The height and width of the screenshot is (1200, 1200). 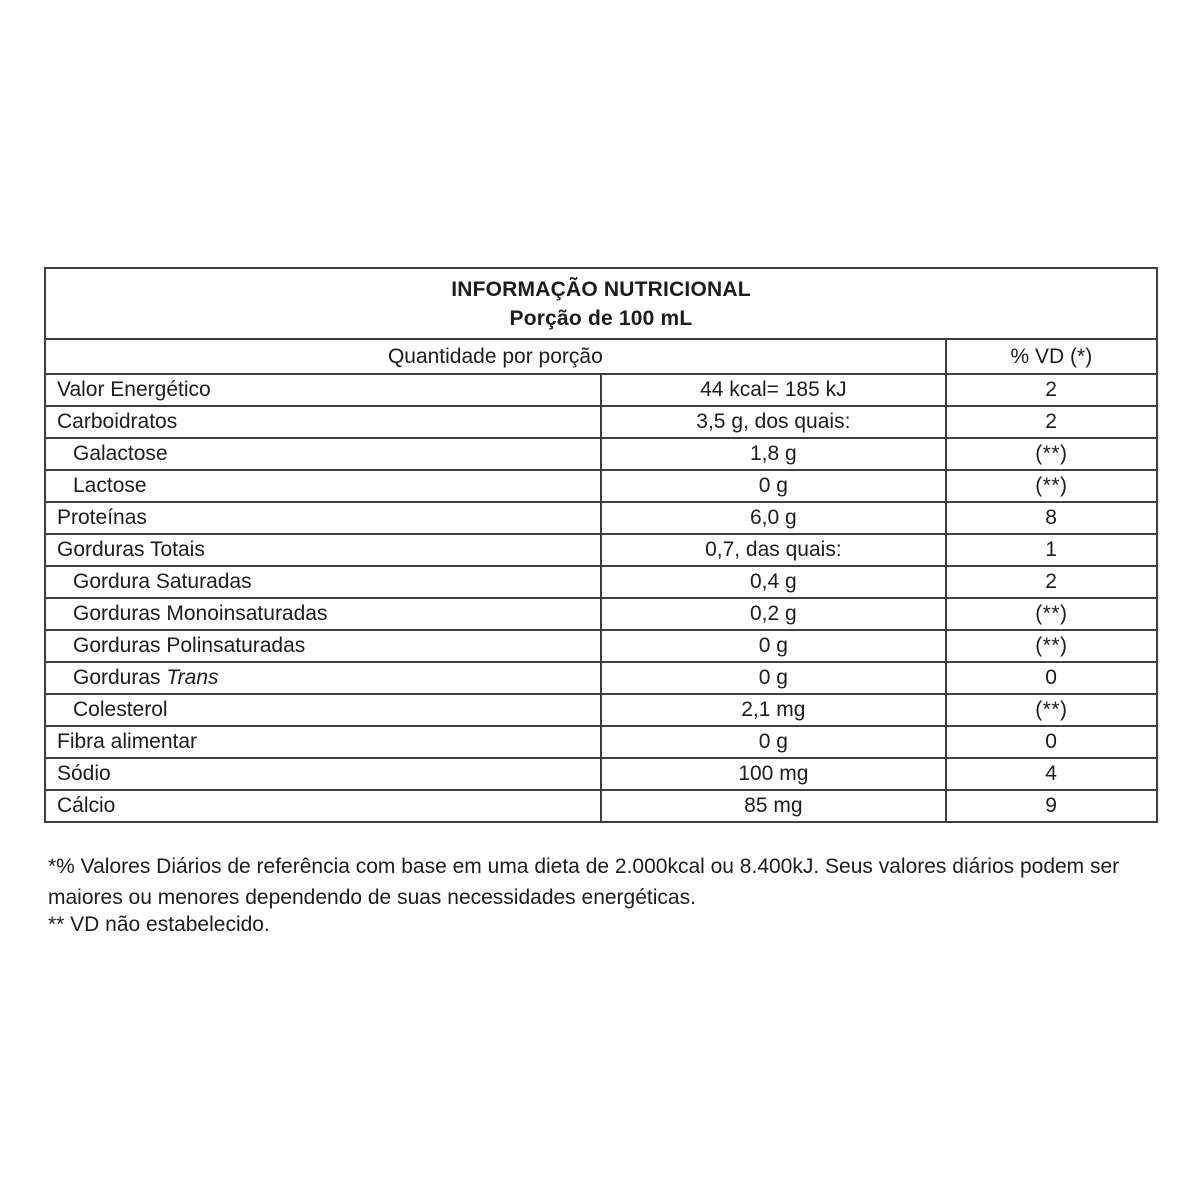 I want to click on nutrient-daily-value-percent: 8, so click(x=1051, y=518).